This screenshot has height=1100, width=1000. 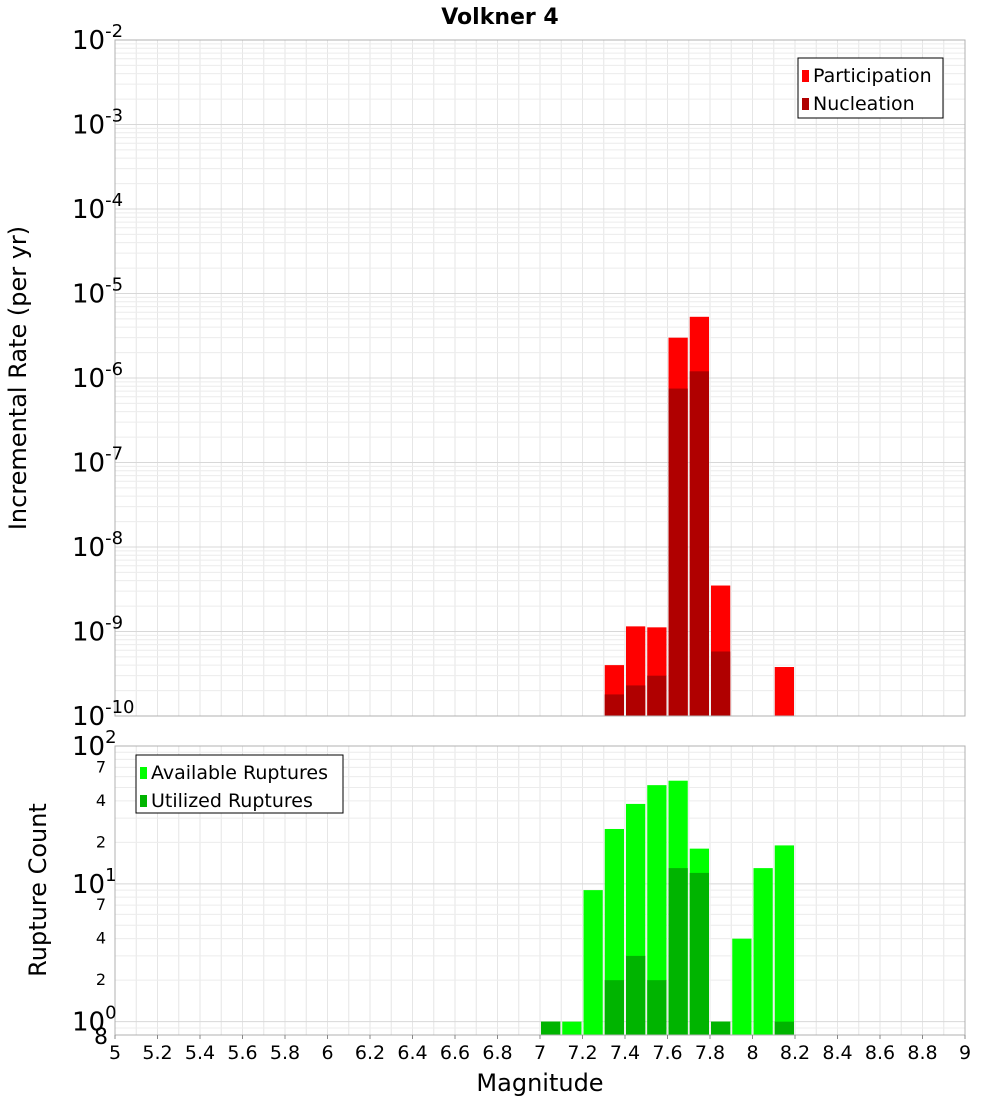 I want to click on x-tick-label: 8.4, so click(x=837, y=1053).